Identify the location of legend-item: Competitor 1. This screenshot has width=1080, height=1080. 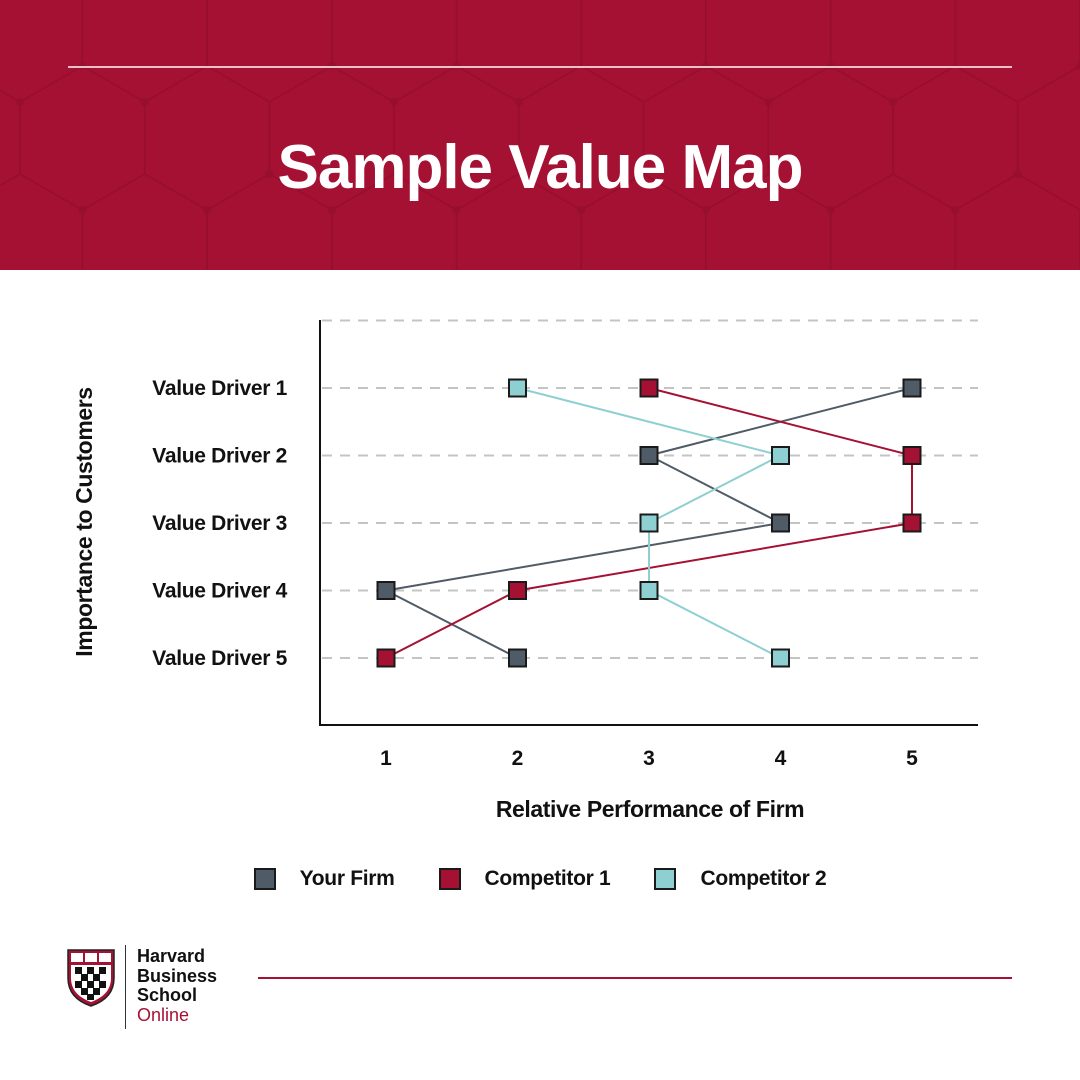
(524, 879).